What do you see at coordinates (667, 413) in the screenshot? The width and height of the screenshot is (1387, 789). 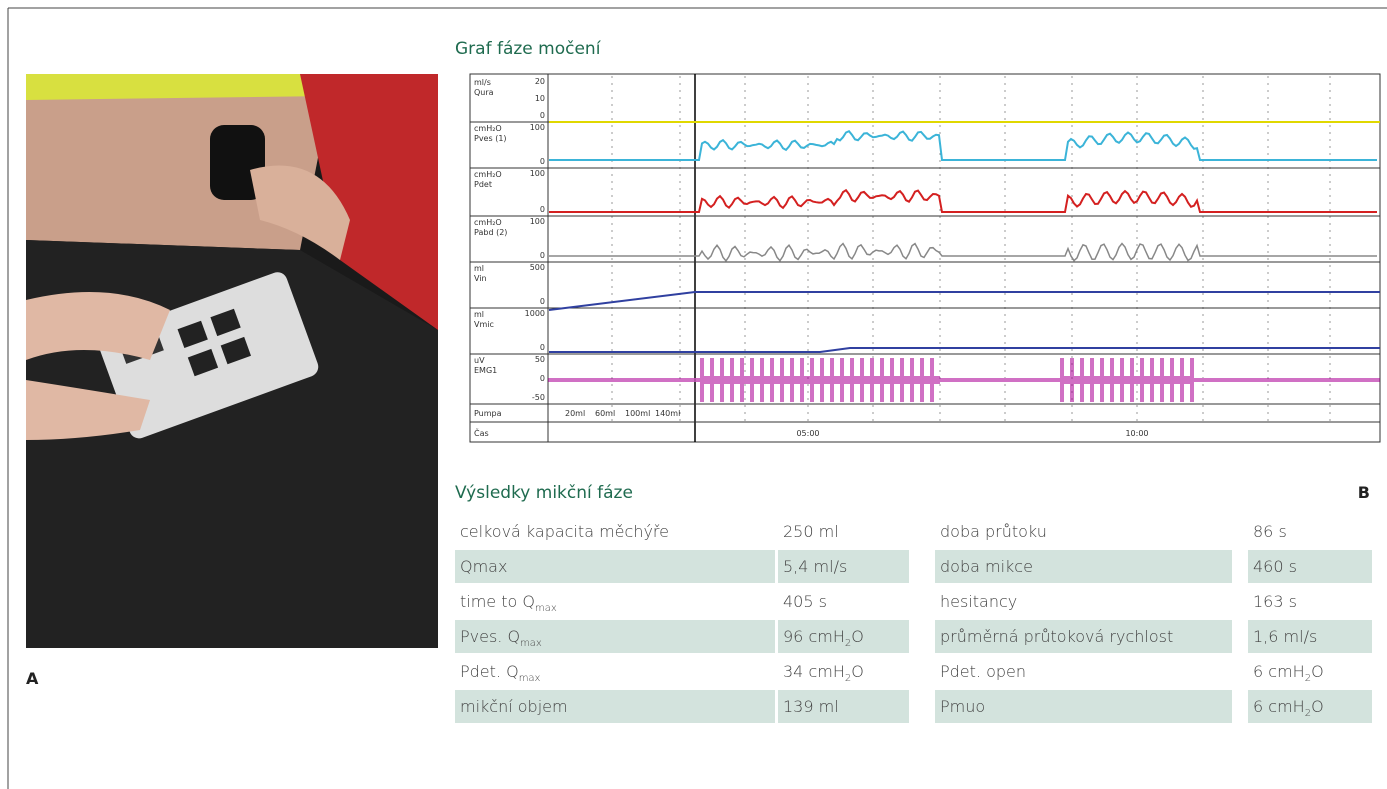 I see `pump-mark: 140ml` at bounding box center [667, 413].